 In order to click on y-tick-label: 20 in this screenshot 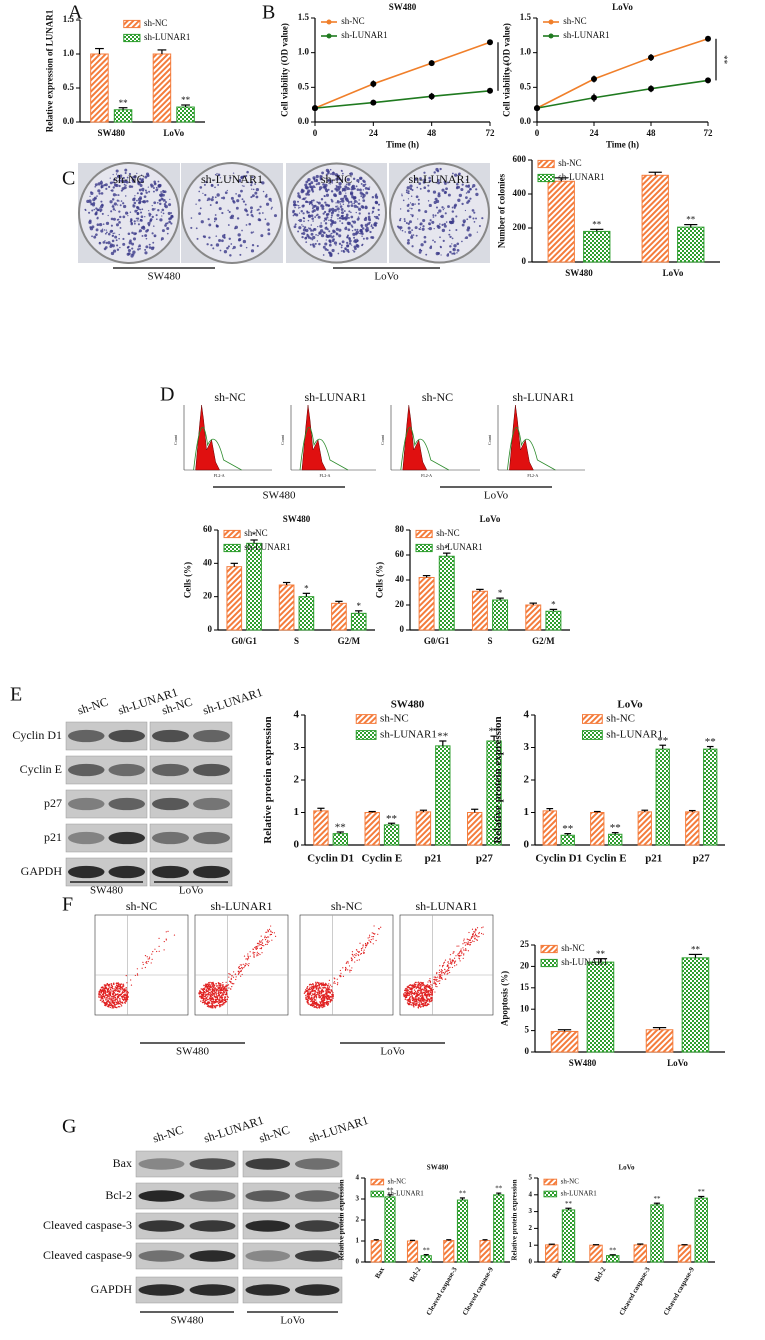, I will do `click(400, 604)`.